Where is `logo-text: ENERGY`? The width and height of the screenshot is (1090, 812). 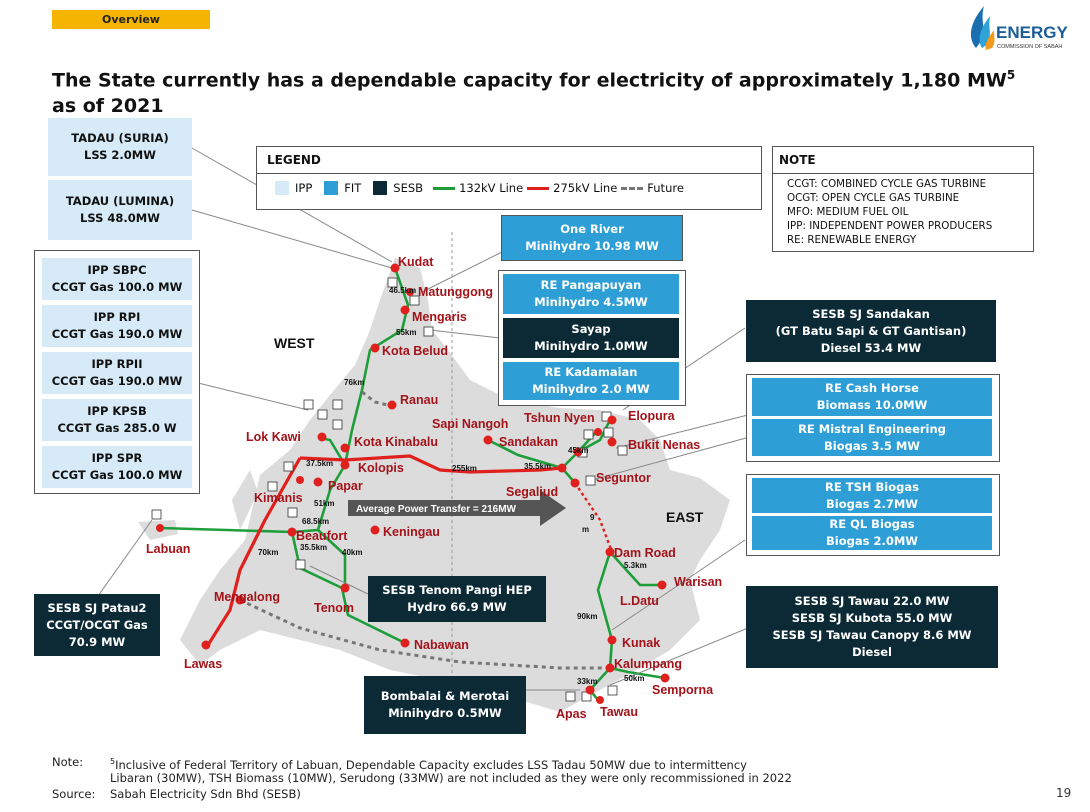 logo-text: ENERGY is located at coordinates (1032, 32).